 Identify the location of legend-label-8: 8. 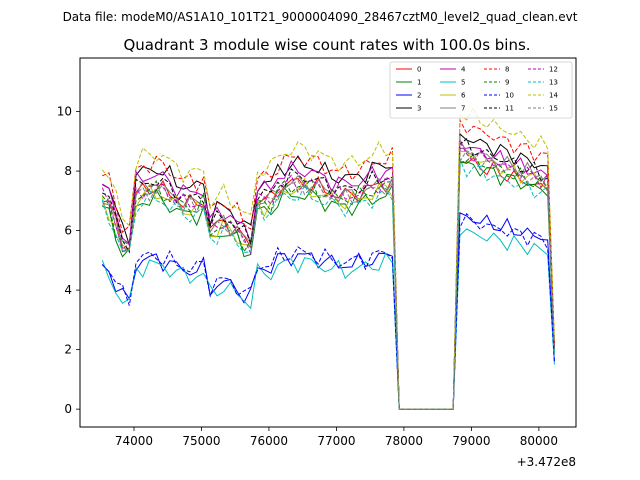
(507, 70).